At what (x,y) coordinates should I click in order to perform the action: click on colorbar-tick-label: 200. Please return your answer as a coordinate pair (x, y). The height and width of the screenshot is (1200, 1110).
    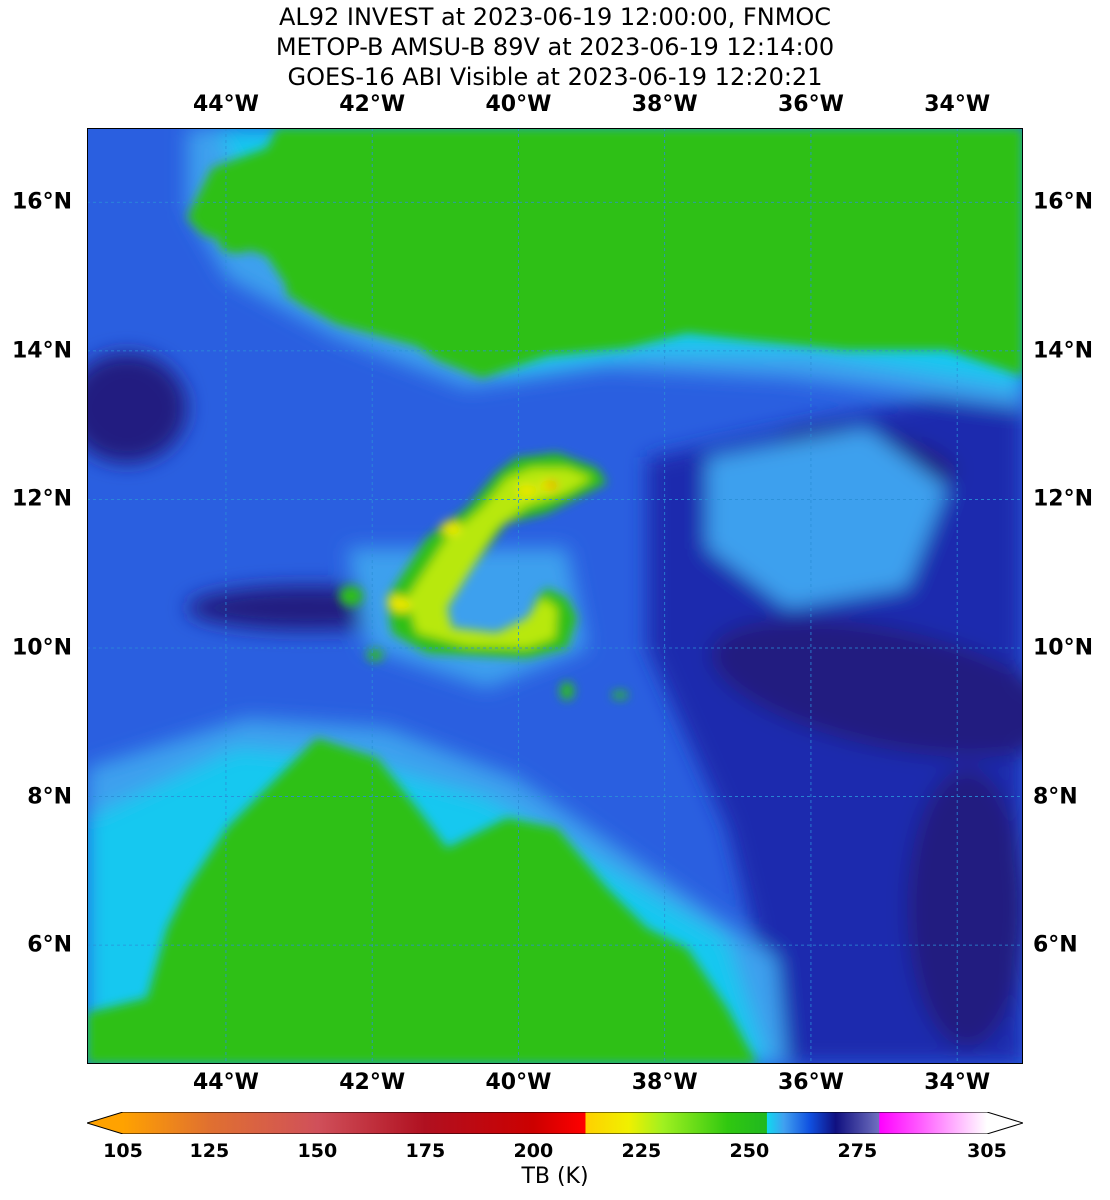
    Looking at the image, I should click on (533, 1151).